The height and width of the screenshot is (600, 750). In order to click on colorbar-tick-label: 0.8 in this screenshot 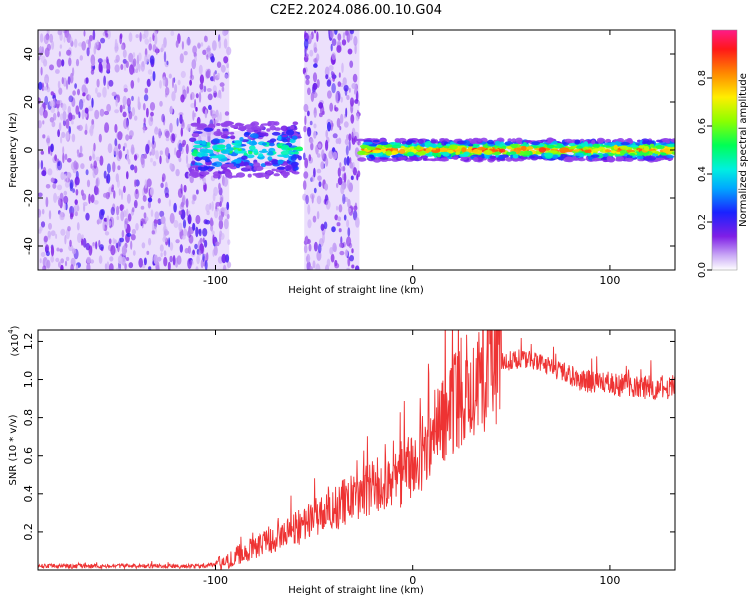, I will do `click(702, 78)`.